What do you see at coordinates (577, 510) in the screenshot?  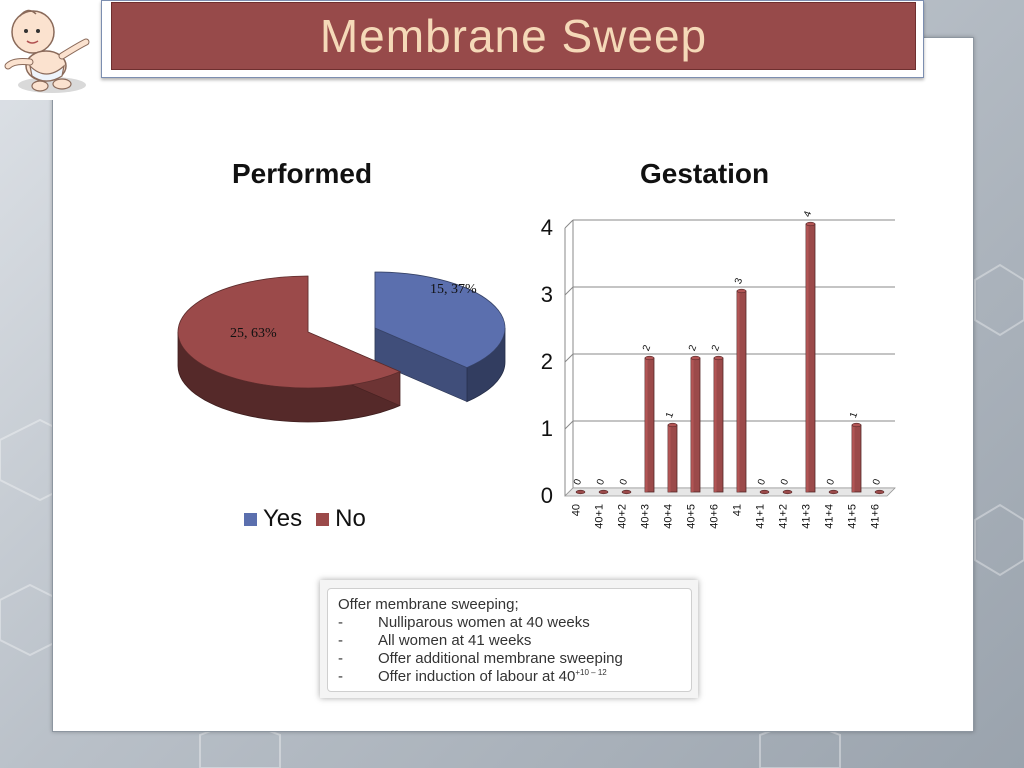 I see `x-tick-label: 40` at bounding box center [577, 510].